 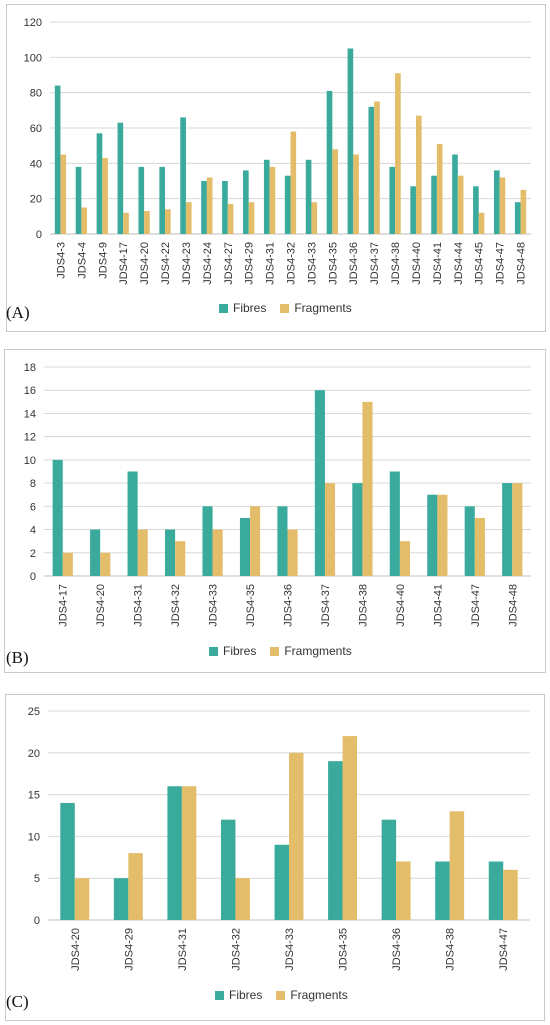 What do you see at coordinates (33, 484) in the screenshot?
I see `y-tick-label: 8` at bounding box center [33, 484].